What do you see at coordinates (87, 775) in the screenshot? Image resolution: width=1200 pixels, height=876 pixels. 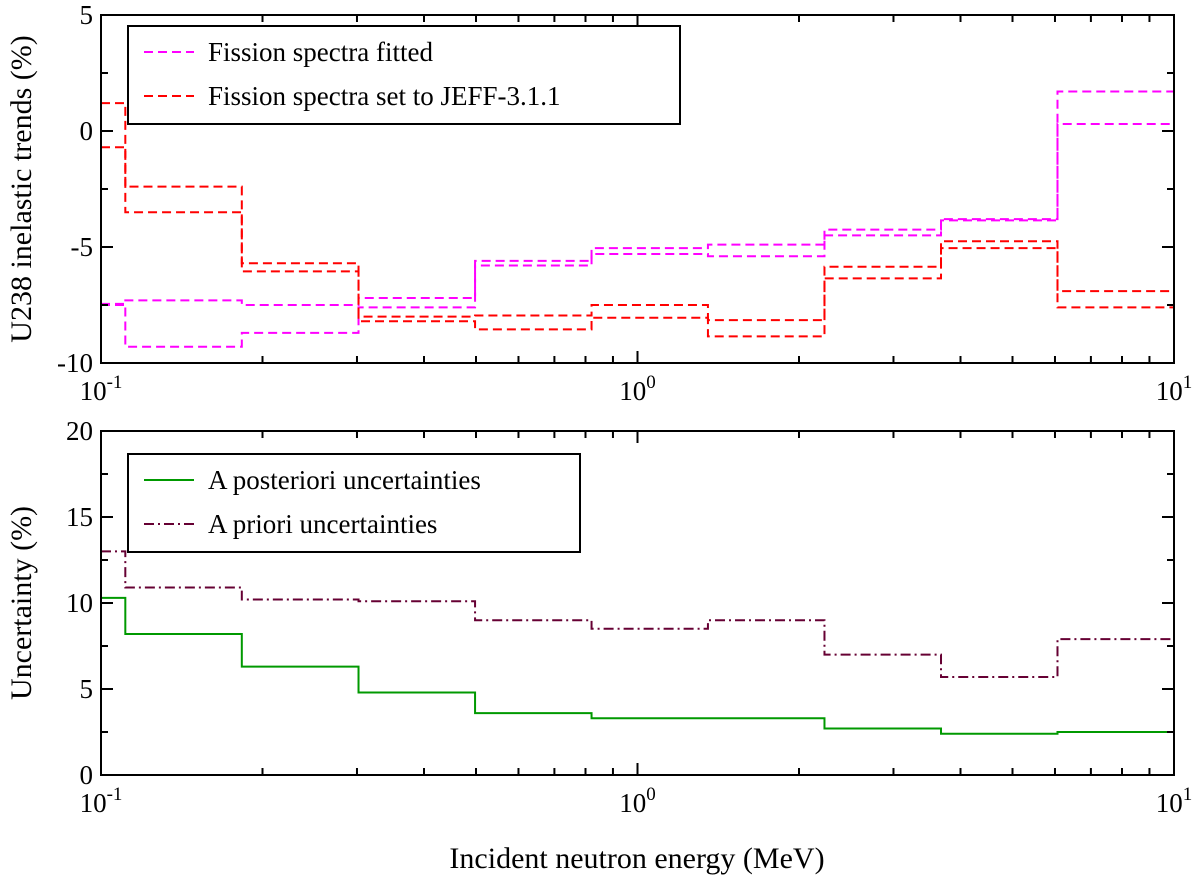 I see `bottom-ytick-label-0: 0` at bounding box center [87, 775].